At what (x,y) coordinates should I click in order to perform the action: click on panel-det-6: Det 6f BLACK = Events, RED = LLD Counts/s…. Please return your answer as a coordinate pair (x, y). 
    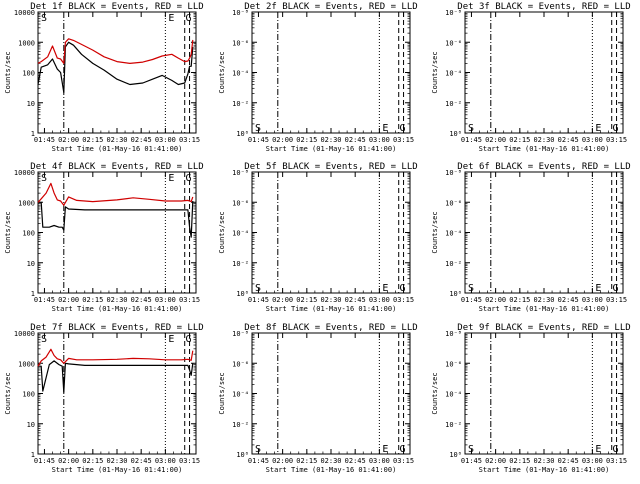
    Looking at the image, I should click on (531, 237).